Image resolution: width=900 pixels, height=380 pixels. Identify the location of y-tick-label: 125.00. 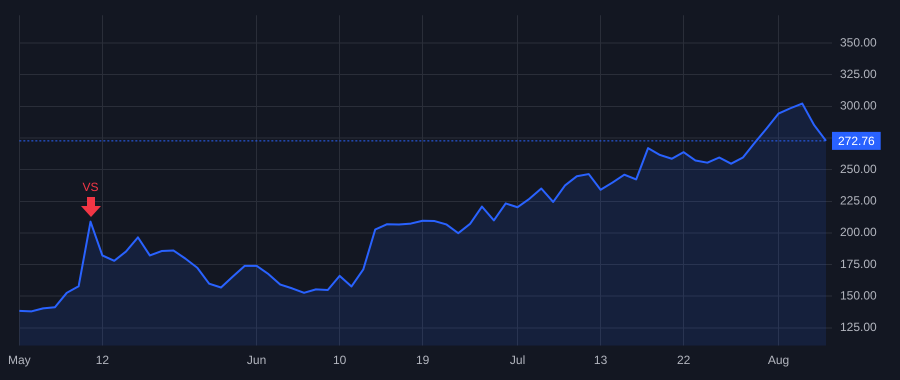
(859, 327).